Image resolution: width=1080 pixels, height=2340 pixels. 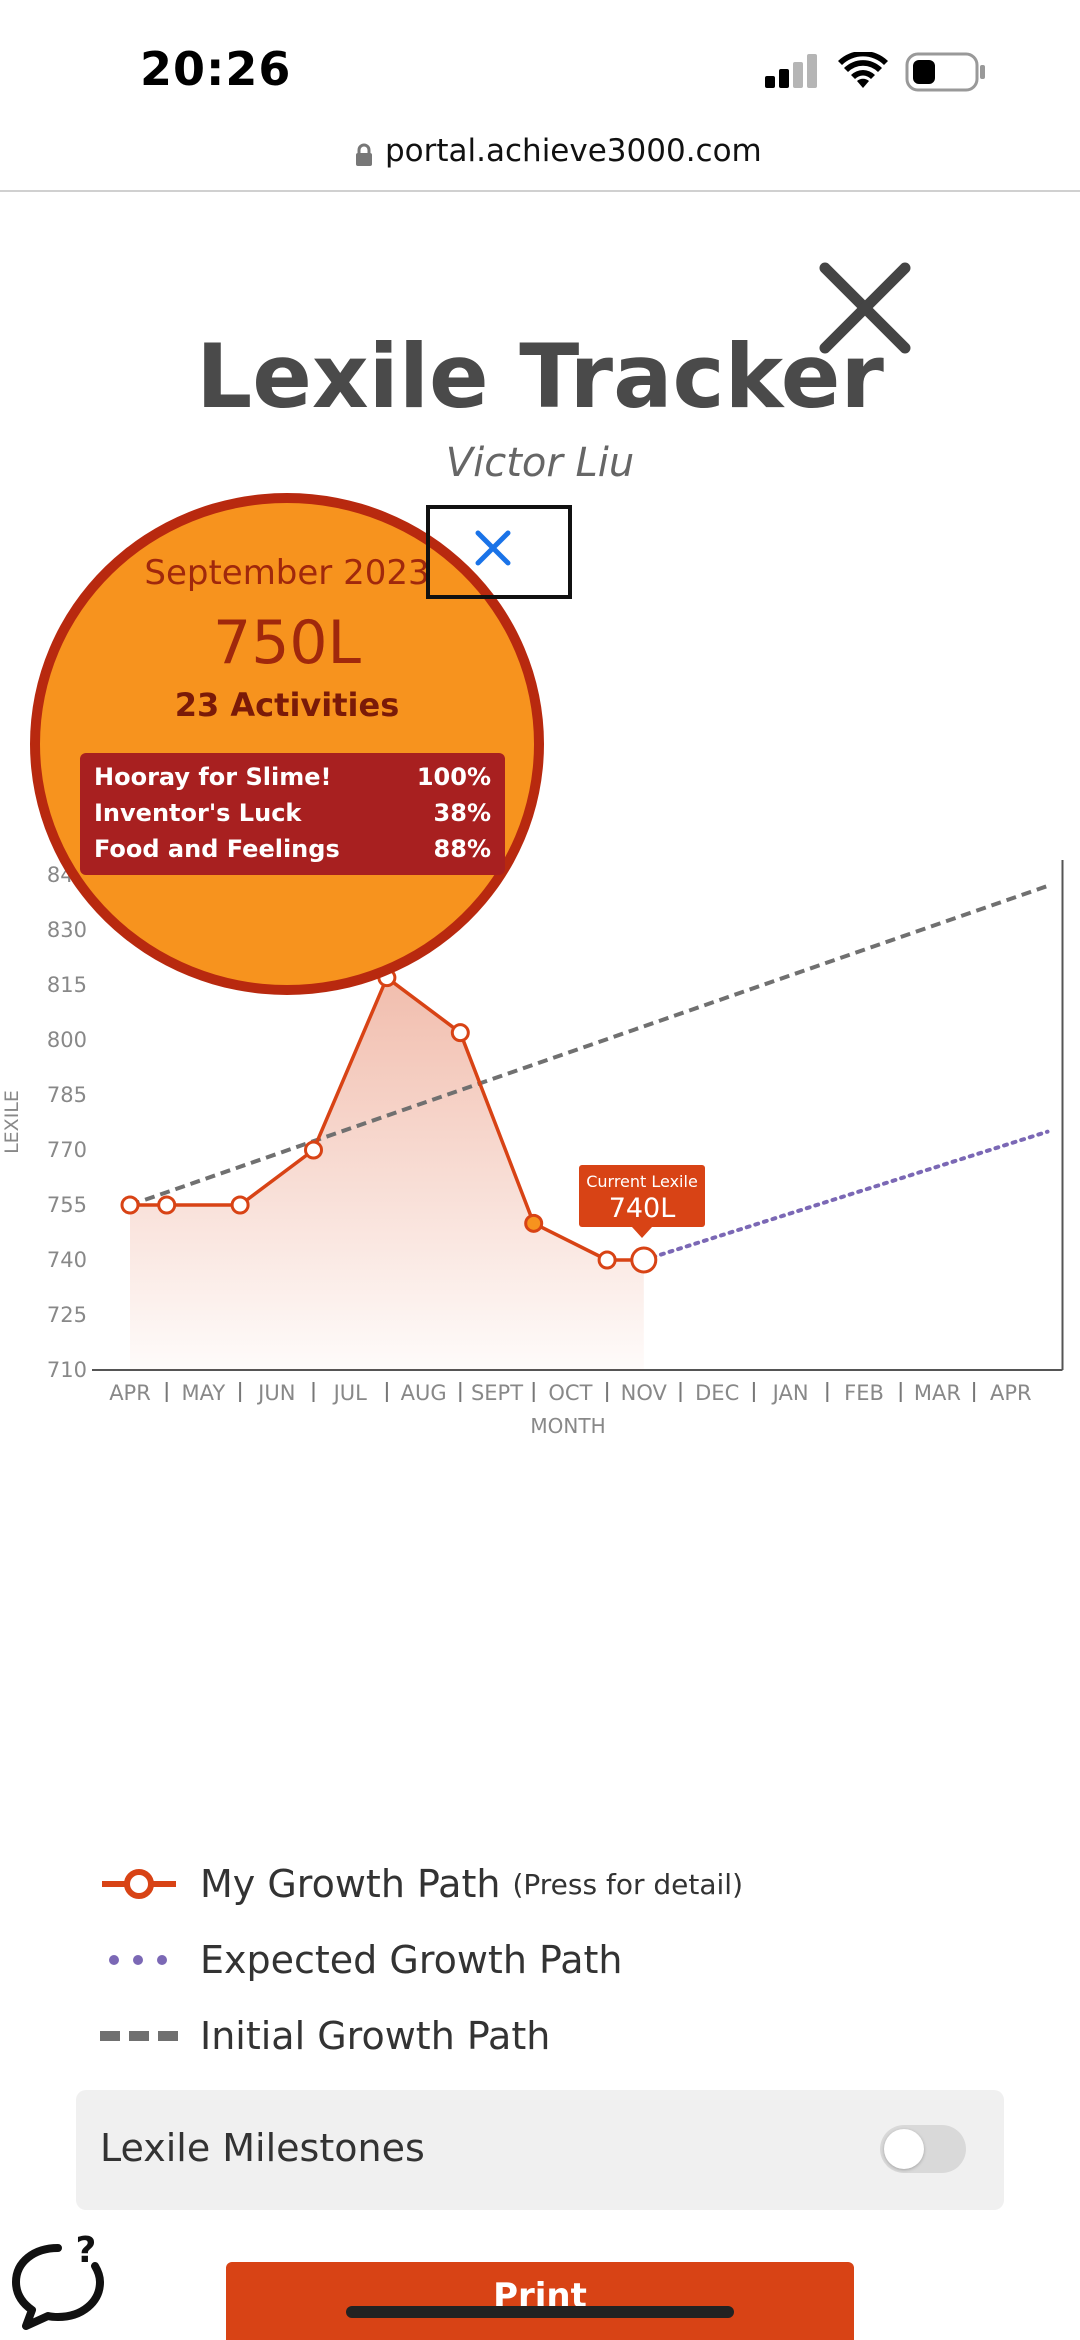 I want to click on growth-area, so click(x=387, y=1173).